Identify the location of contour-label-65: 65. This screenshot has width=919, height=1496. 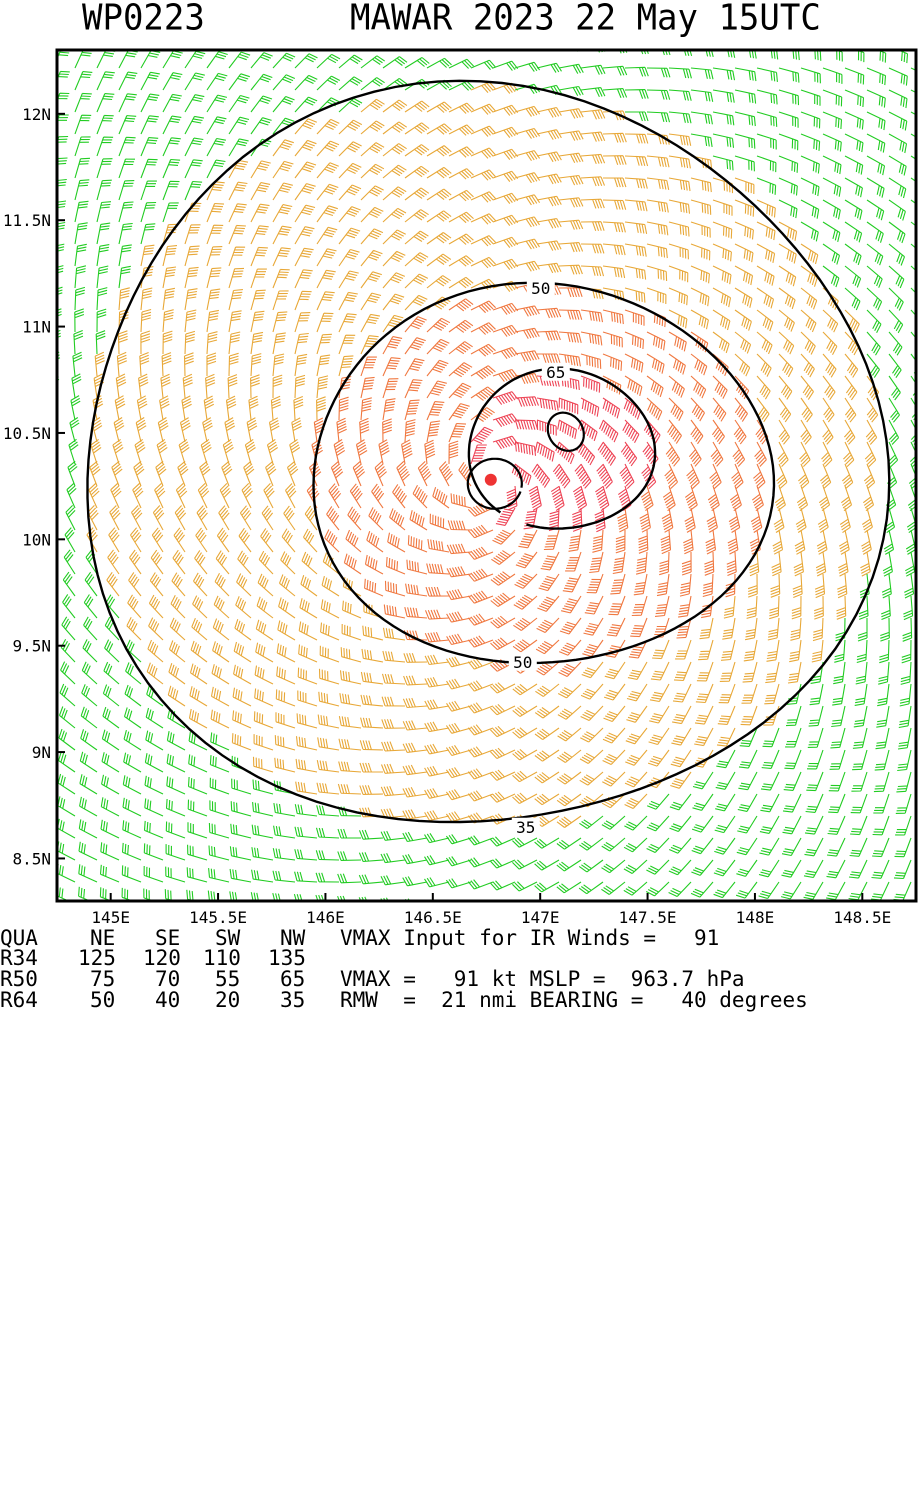
(555, 372).